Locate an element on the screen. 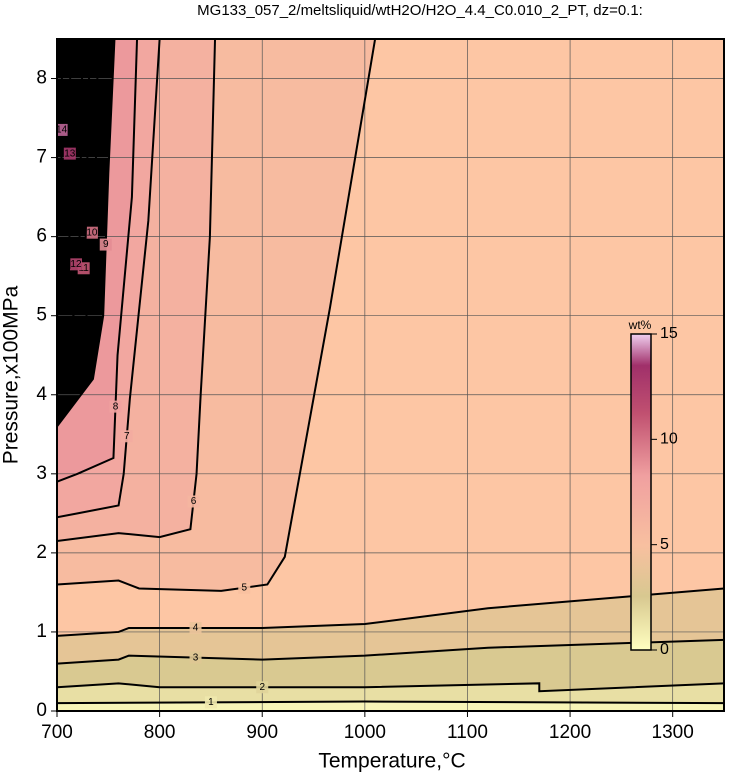  y-tick-label: 8 is located at coordinates (41, 78).